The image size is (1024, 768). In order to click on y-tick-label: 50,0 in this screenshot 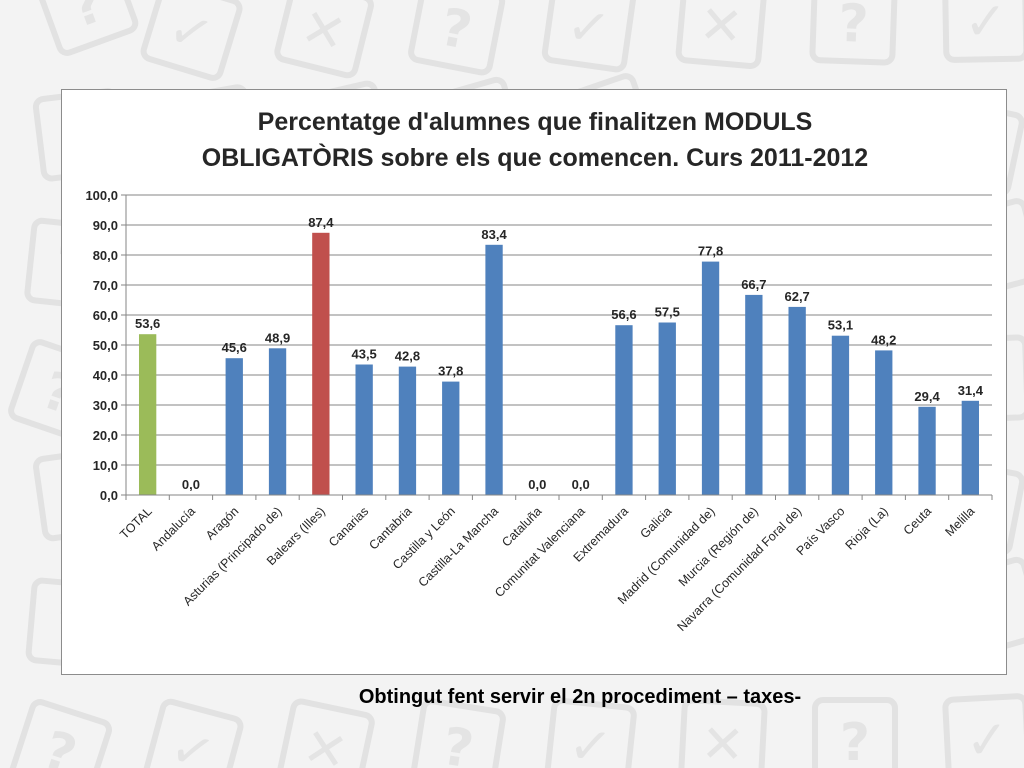, I will do `click(105, 345)`.